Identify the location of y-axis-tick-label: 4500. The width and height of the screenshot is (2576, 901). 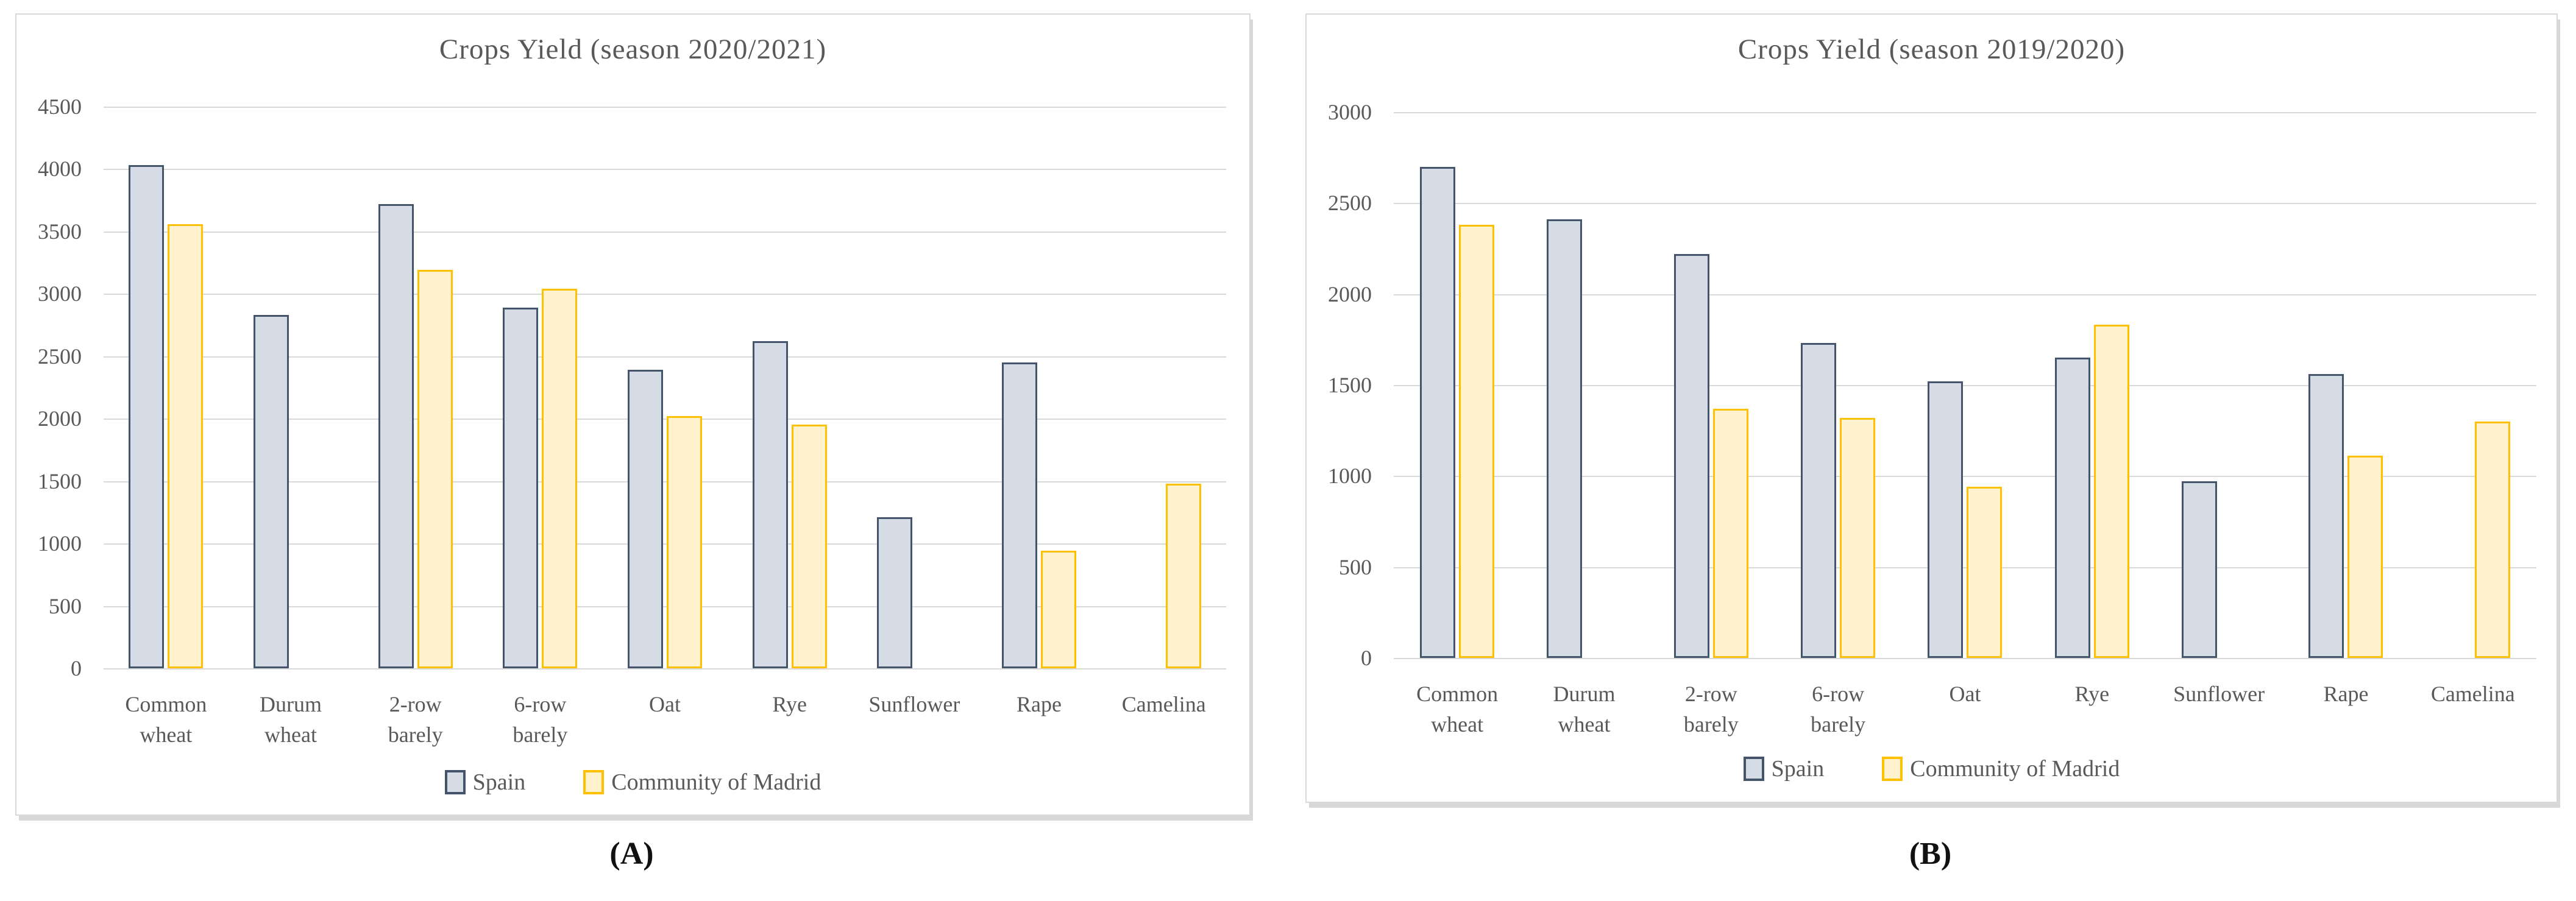
(60, 106).